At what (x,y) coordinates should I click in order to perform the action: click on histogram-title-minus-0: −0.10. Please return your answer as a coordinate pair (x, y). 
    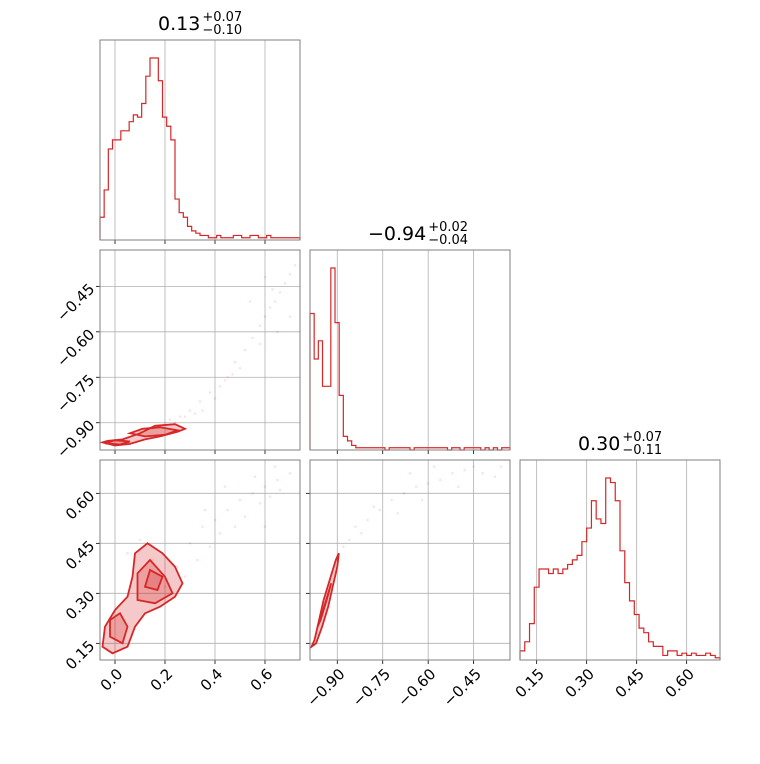
    Looking at the image, I should click on (222, 30).